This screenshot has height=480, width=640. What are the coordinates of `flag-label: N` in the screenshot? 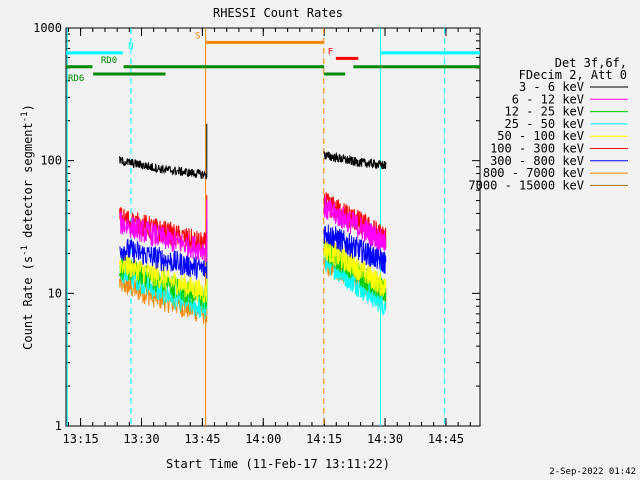 It's located at (130, 47).